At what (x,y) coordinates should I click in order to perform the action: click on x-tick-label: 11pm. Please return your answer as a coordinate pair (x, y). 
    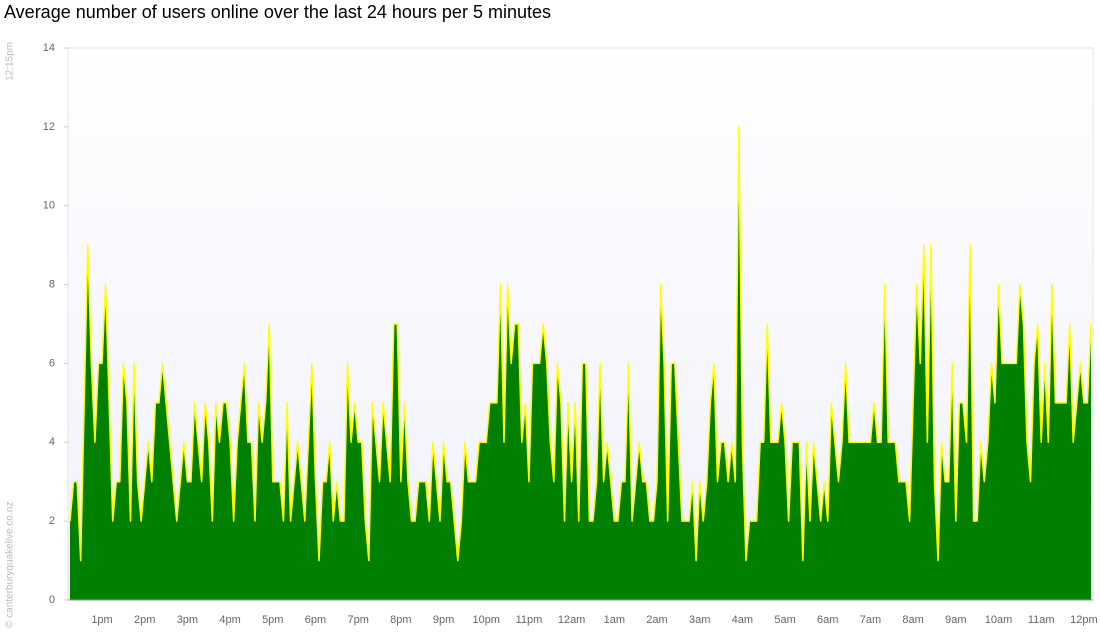
    Looking at the image, I should click on (529, 620).